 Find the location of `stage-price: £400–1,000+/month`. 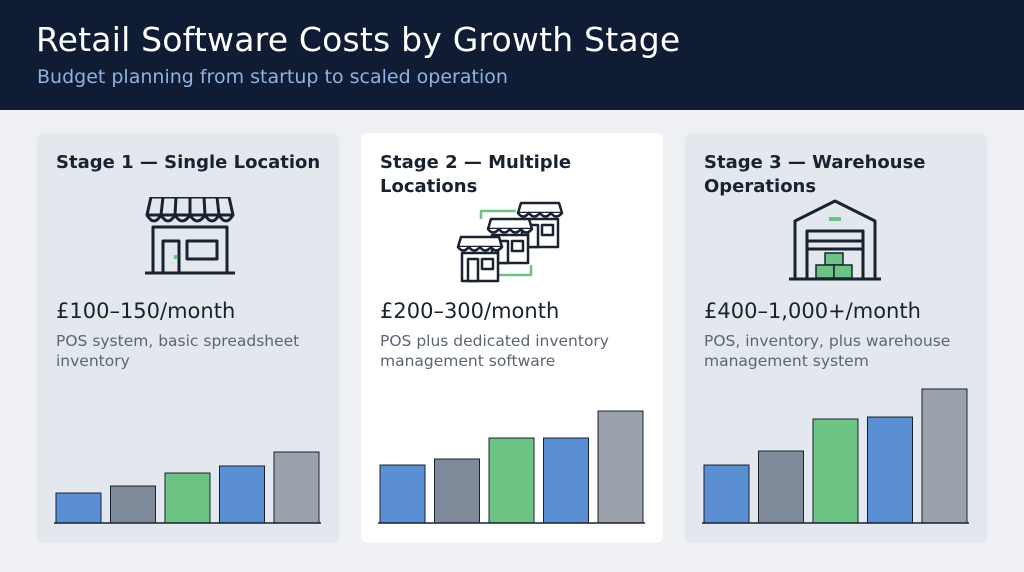

stage-price: £400–1,000+/month is located at coordinates (812, 311).